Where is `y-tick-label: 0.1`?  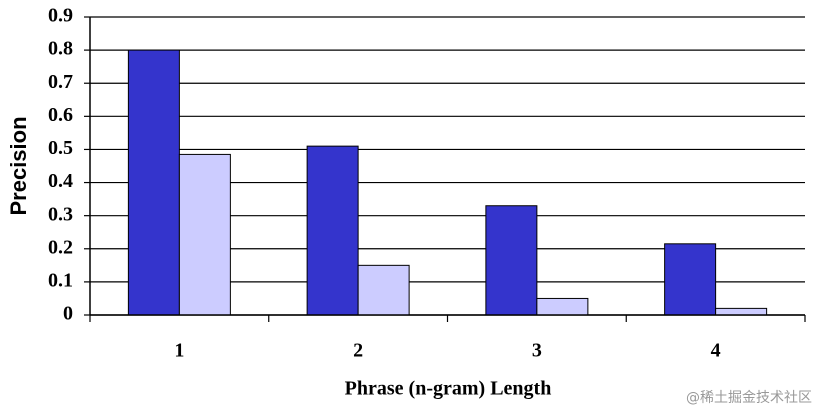
y-tick-label: 0.1 is located at coordinates (60, 280).